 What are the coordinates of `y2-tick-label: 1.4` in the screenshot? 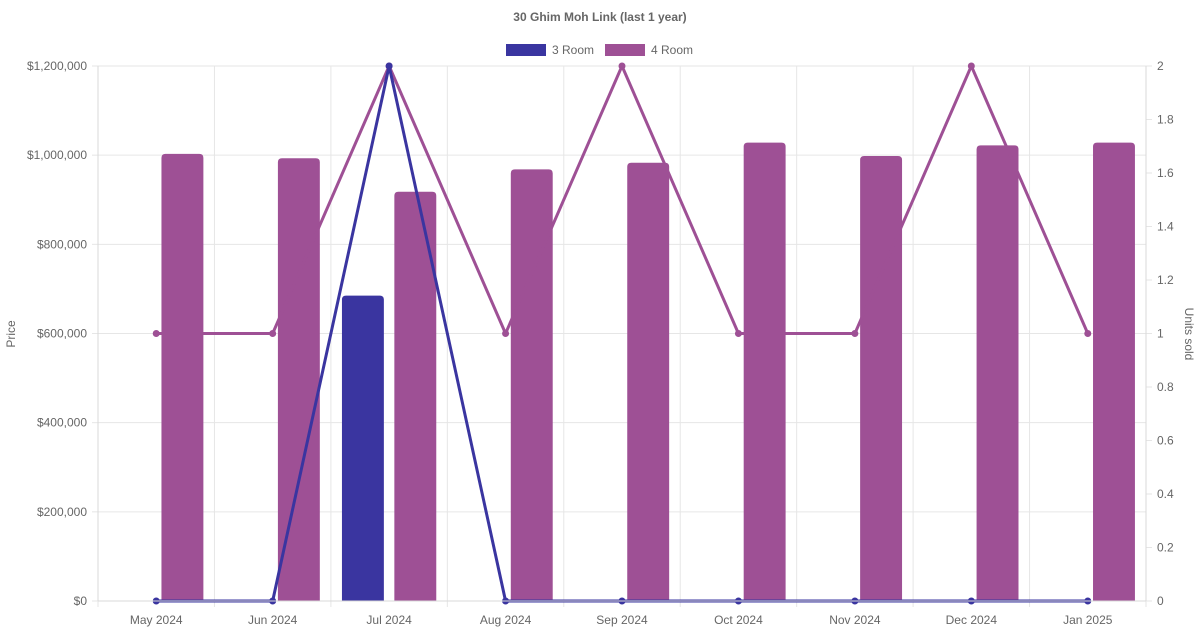 It's located at (1165, 227).